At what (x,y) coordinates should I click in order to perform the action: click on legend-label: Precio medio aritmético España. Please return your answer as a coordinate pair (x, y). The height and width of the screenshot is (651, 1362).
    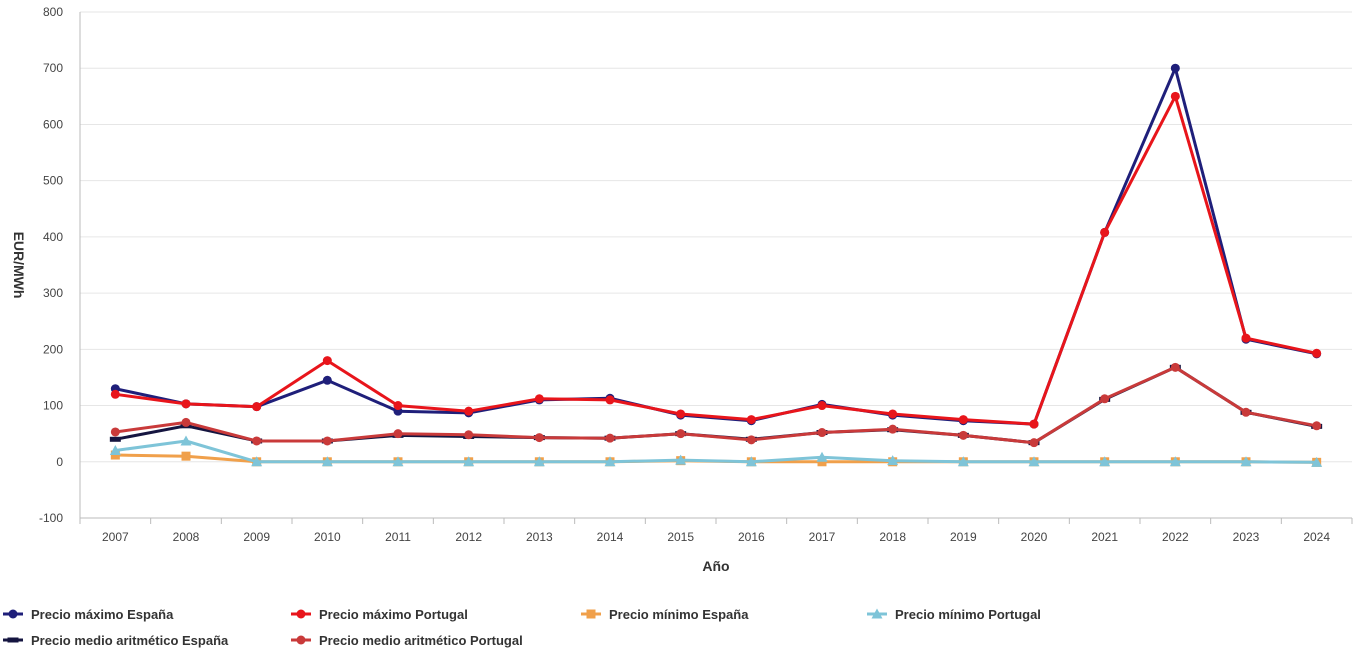
    Looking at the image, I should click on (130, 640).